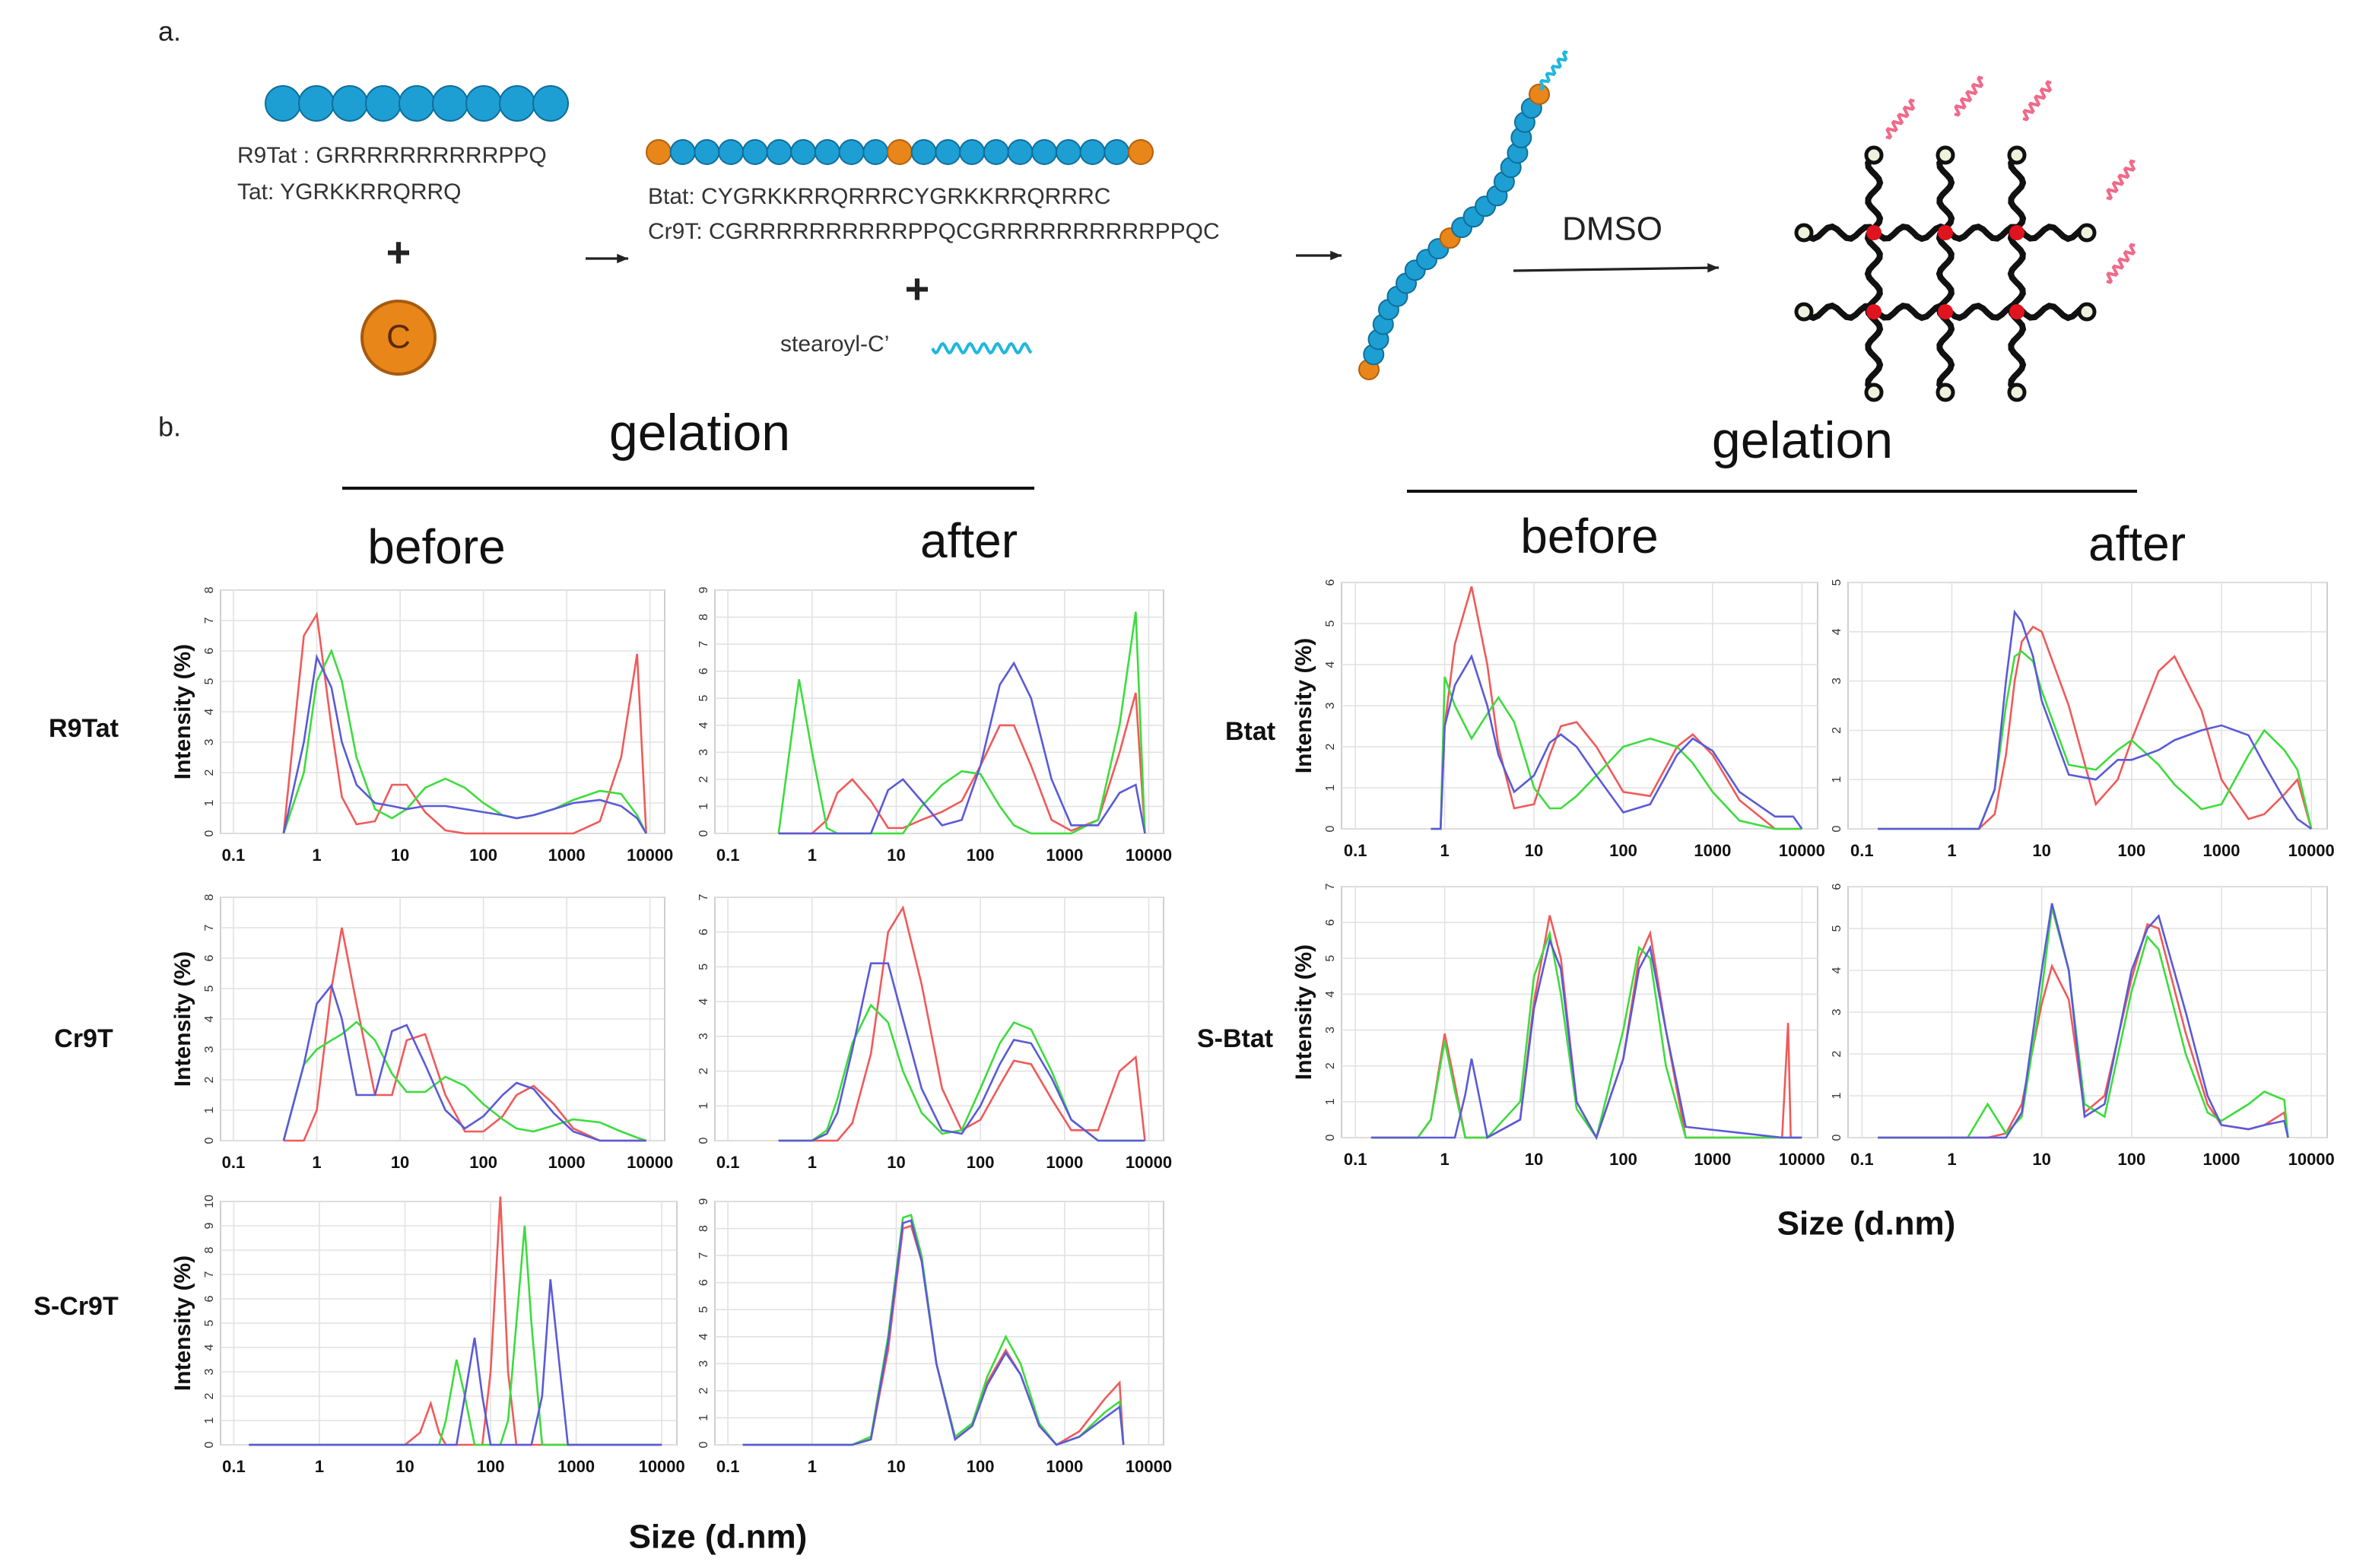 The image size is (2369, 1568). I want to click on y-tick-label: 9, so click(210, 1225).